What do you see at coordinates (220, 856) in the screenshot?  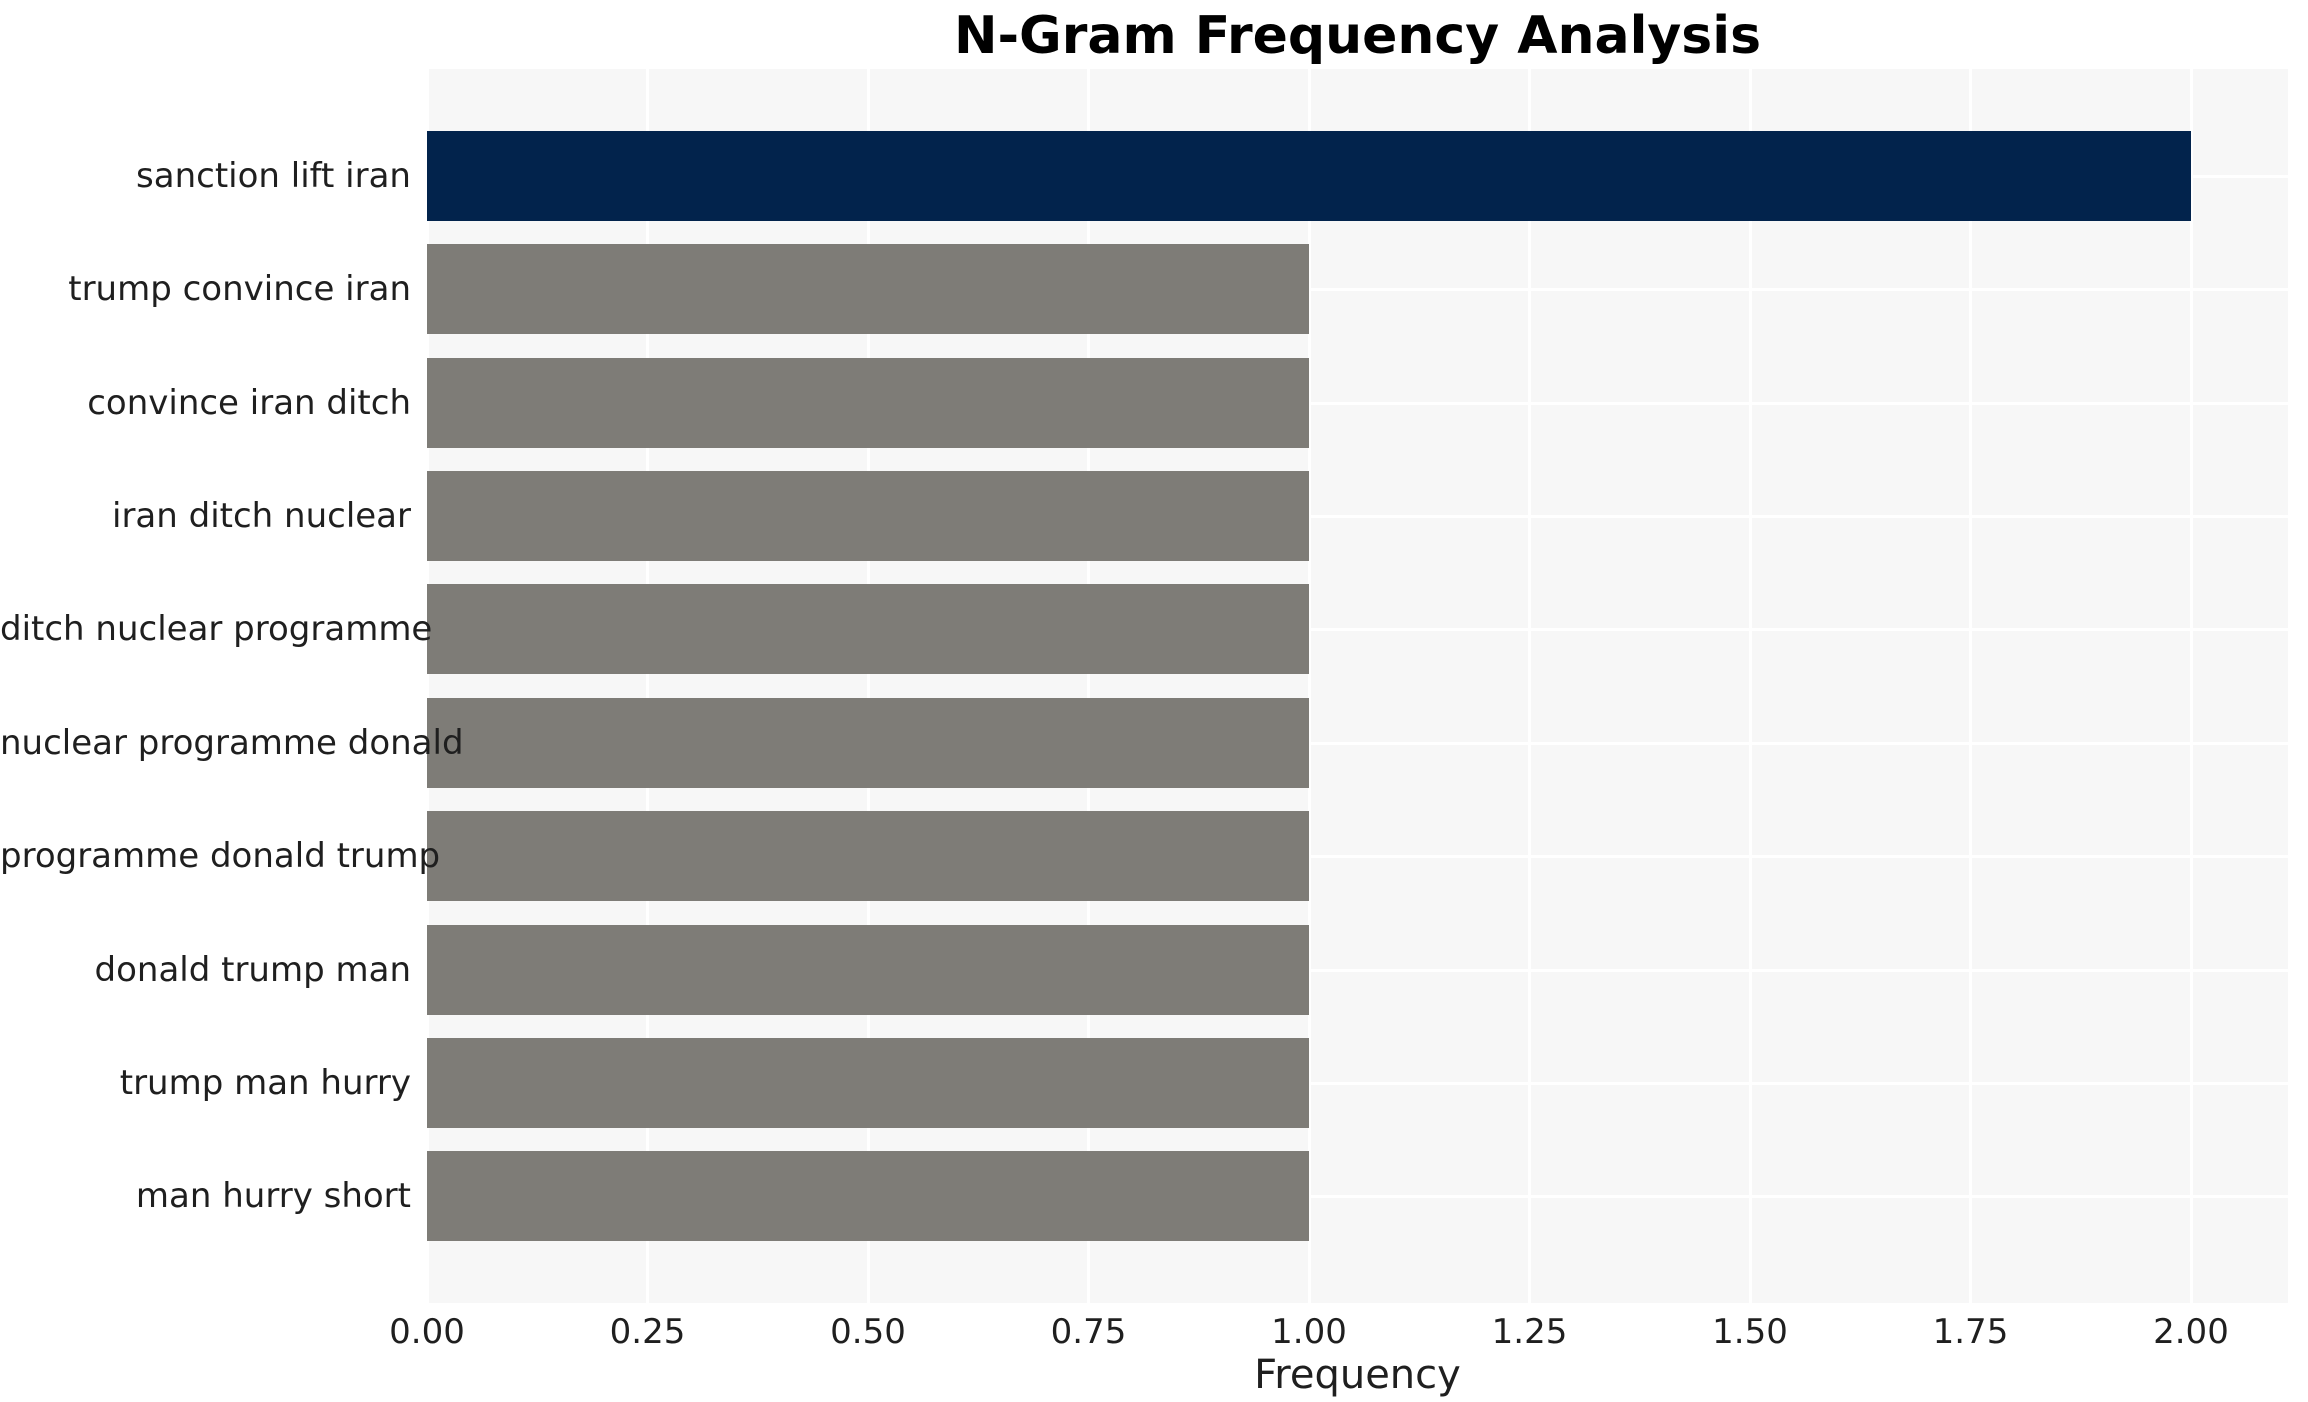 I see `y-tick-label: programme donald trump` at bounding box center [220, 856].